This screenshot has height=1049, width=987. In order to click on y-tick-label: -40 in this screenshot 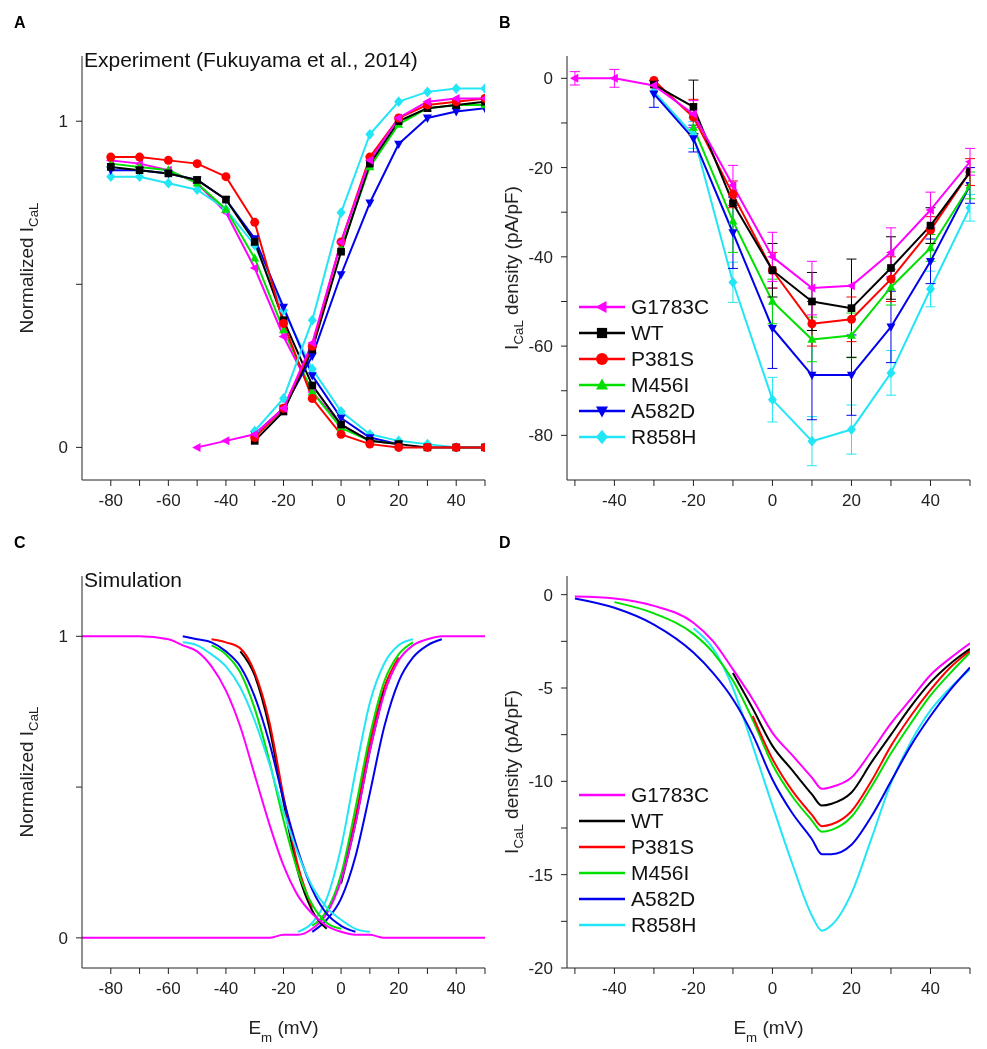, I will do `click(540, 257)`.